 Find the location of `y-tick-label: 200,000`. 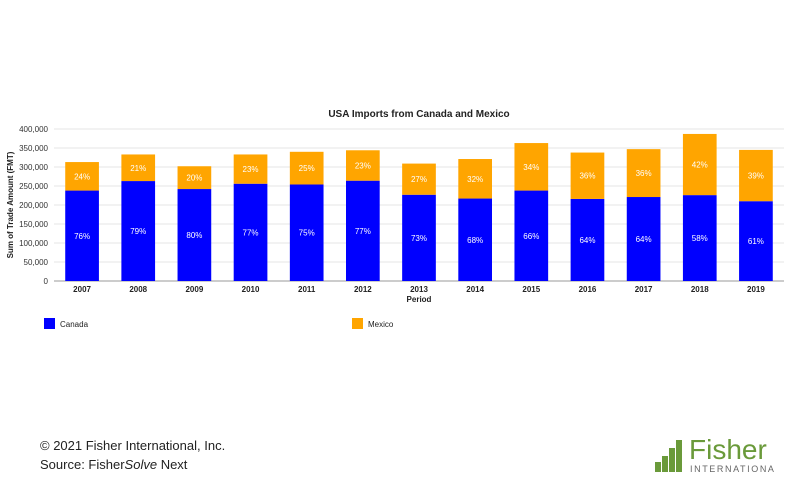

y-tick-label: 200,000 is located at coordinates (33, 205).